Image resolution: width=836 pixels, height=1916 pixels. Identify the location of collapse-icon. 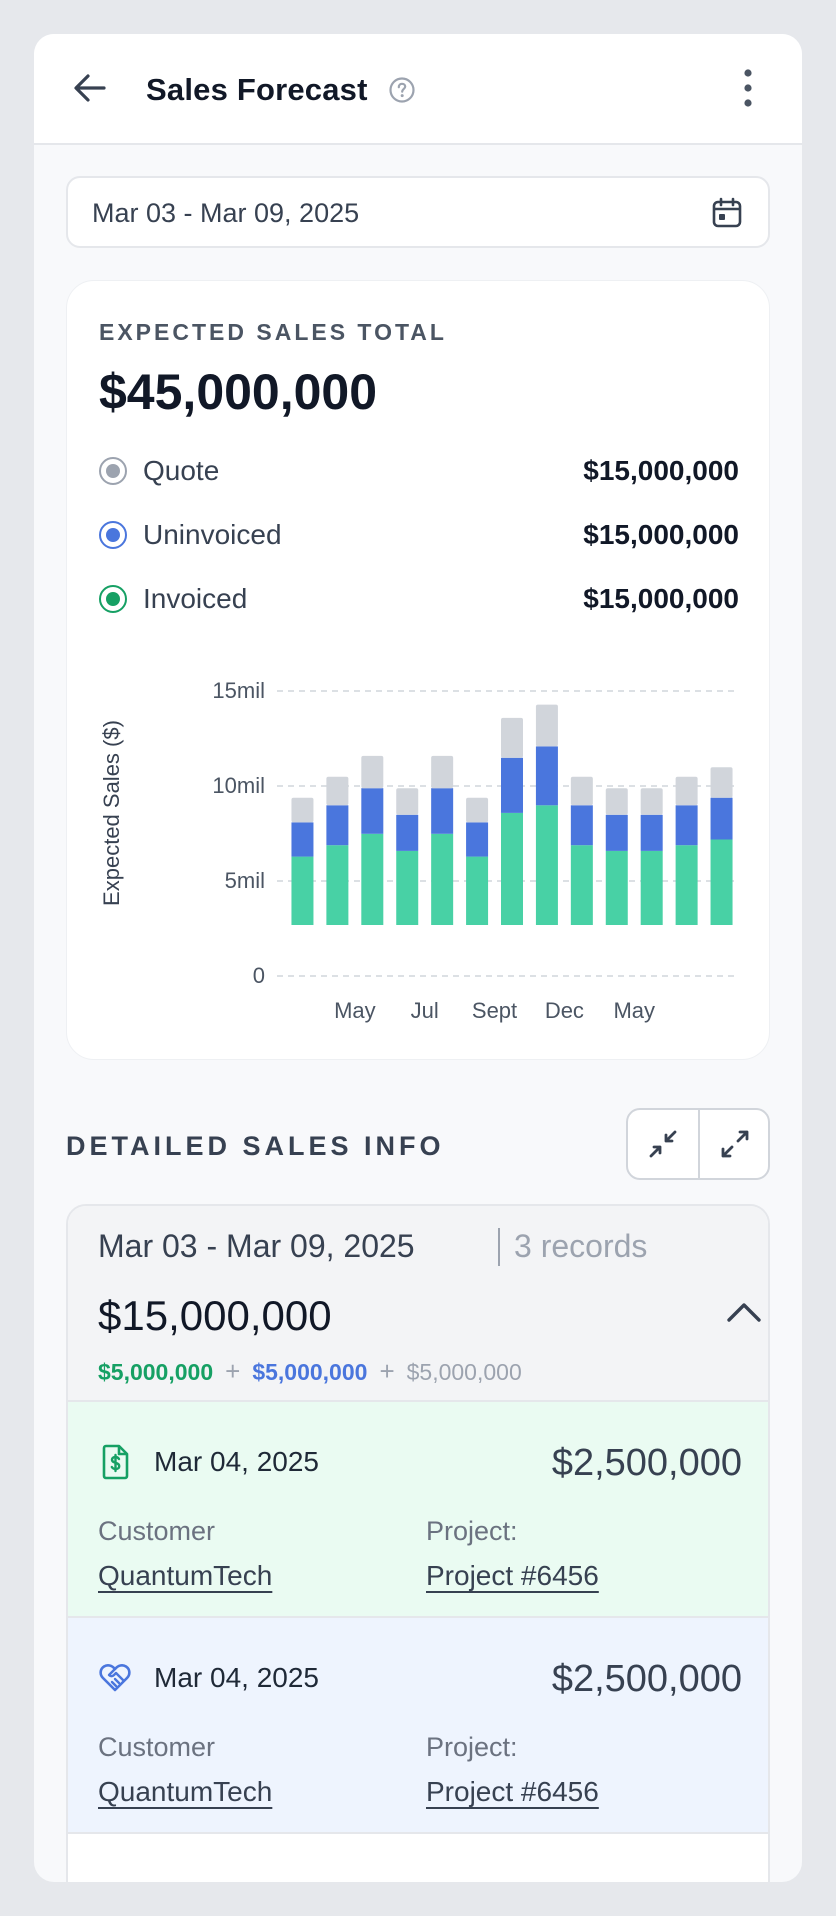
(663, 1144).